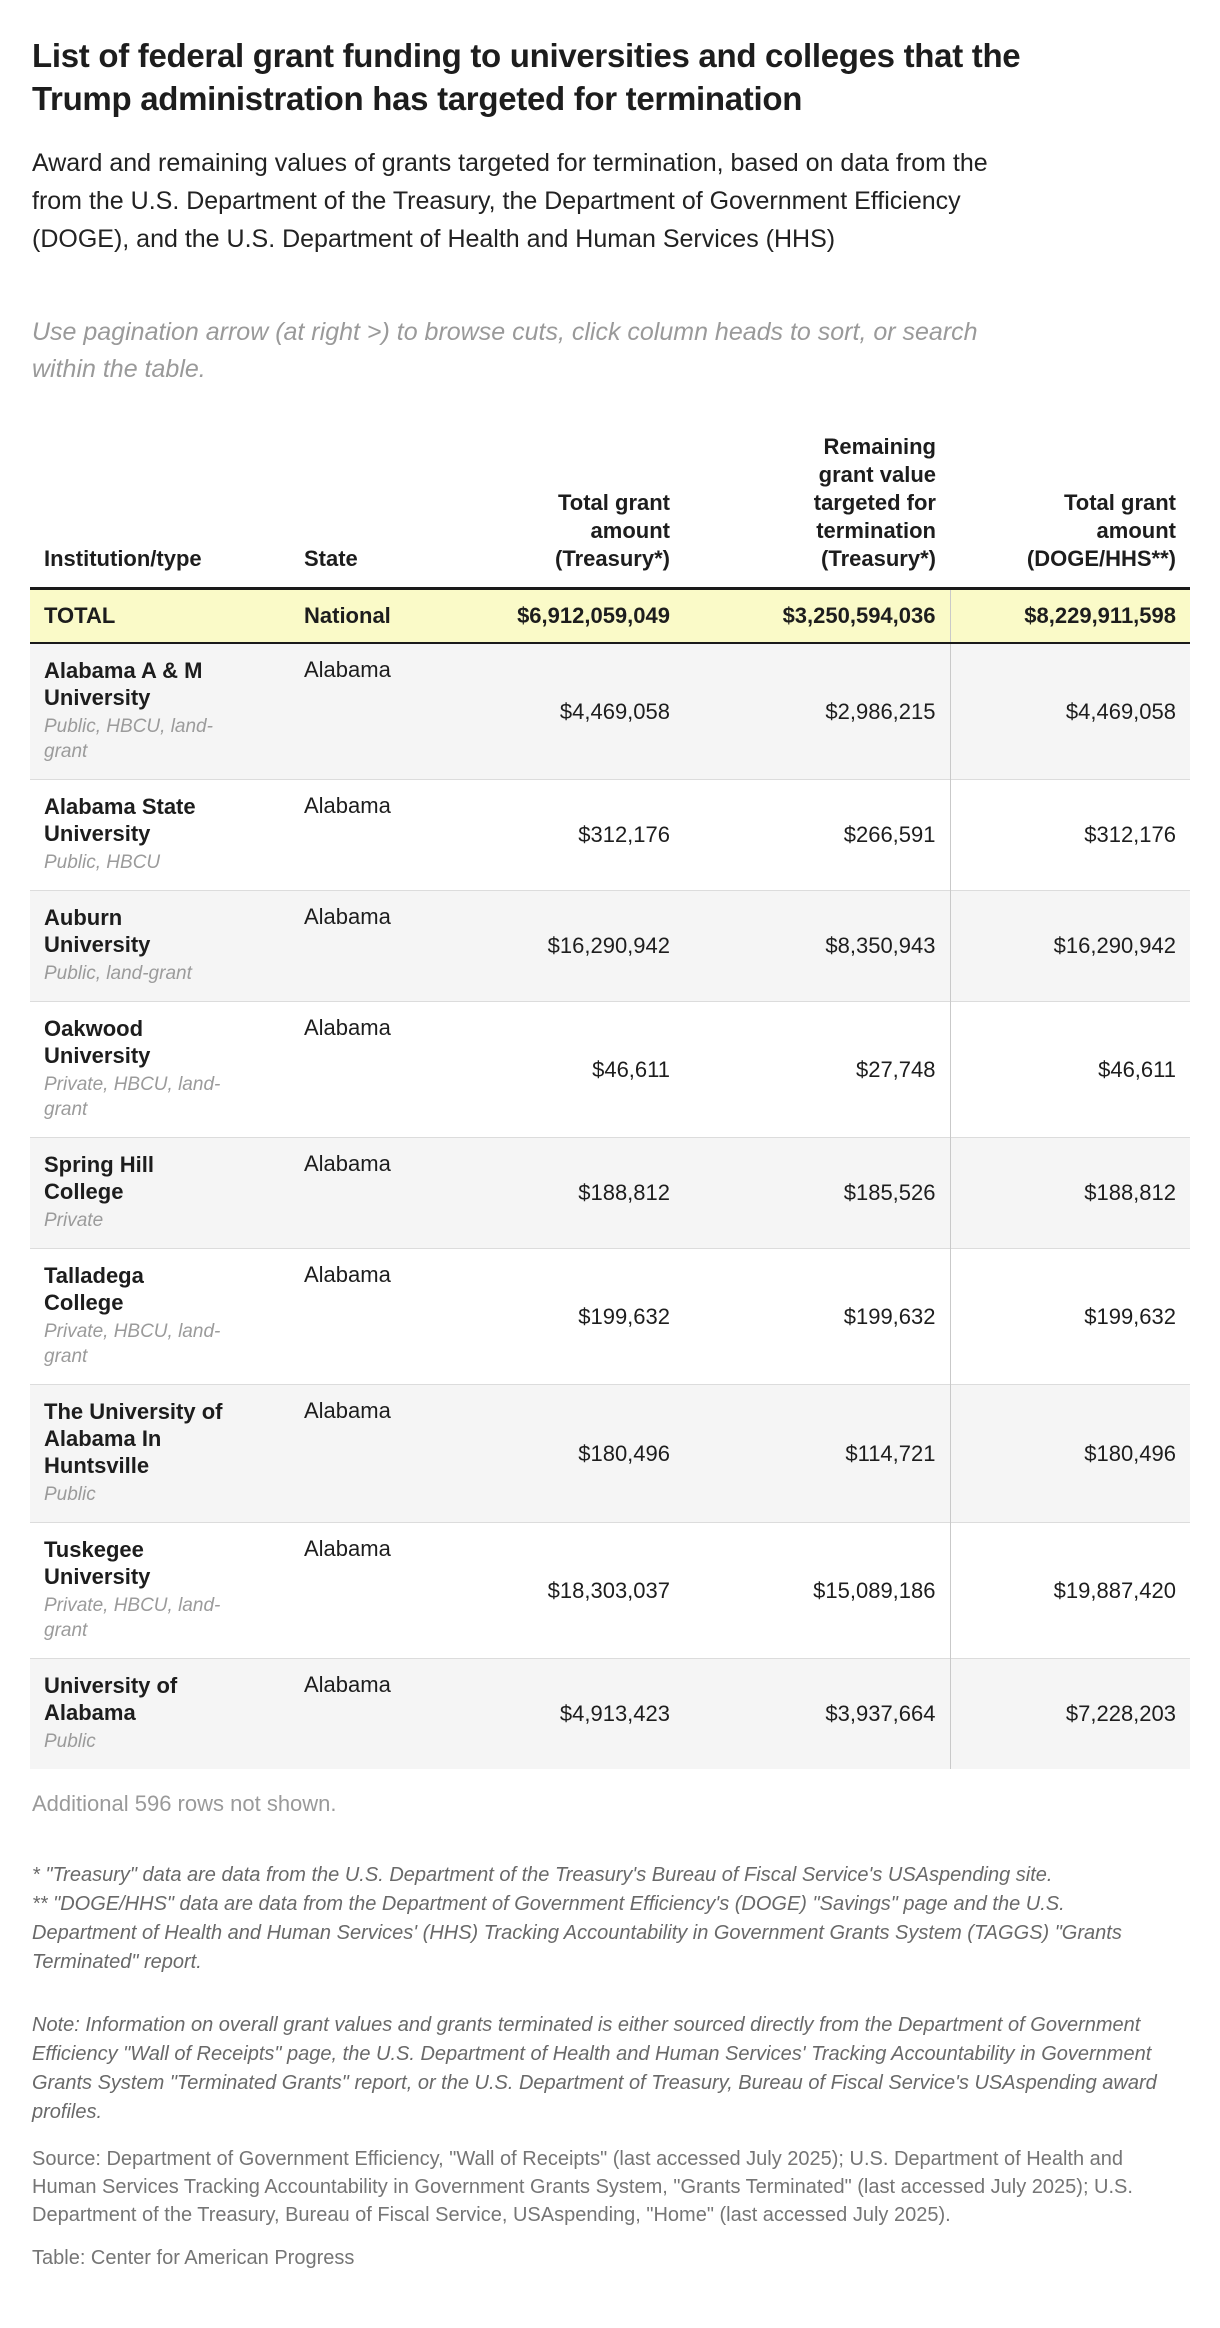  What do you see at coordinates (1069, 1453) in the screenshot?
I see `doge-hhs-total-cell: $180,496` at bounding box center [1069, 1453].